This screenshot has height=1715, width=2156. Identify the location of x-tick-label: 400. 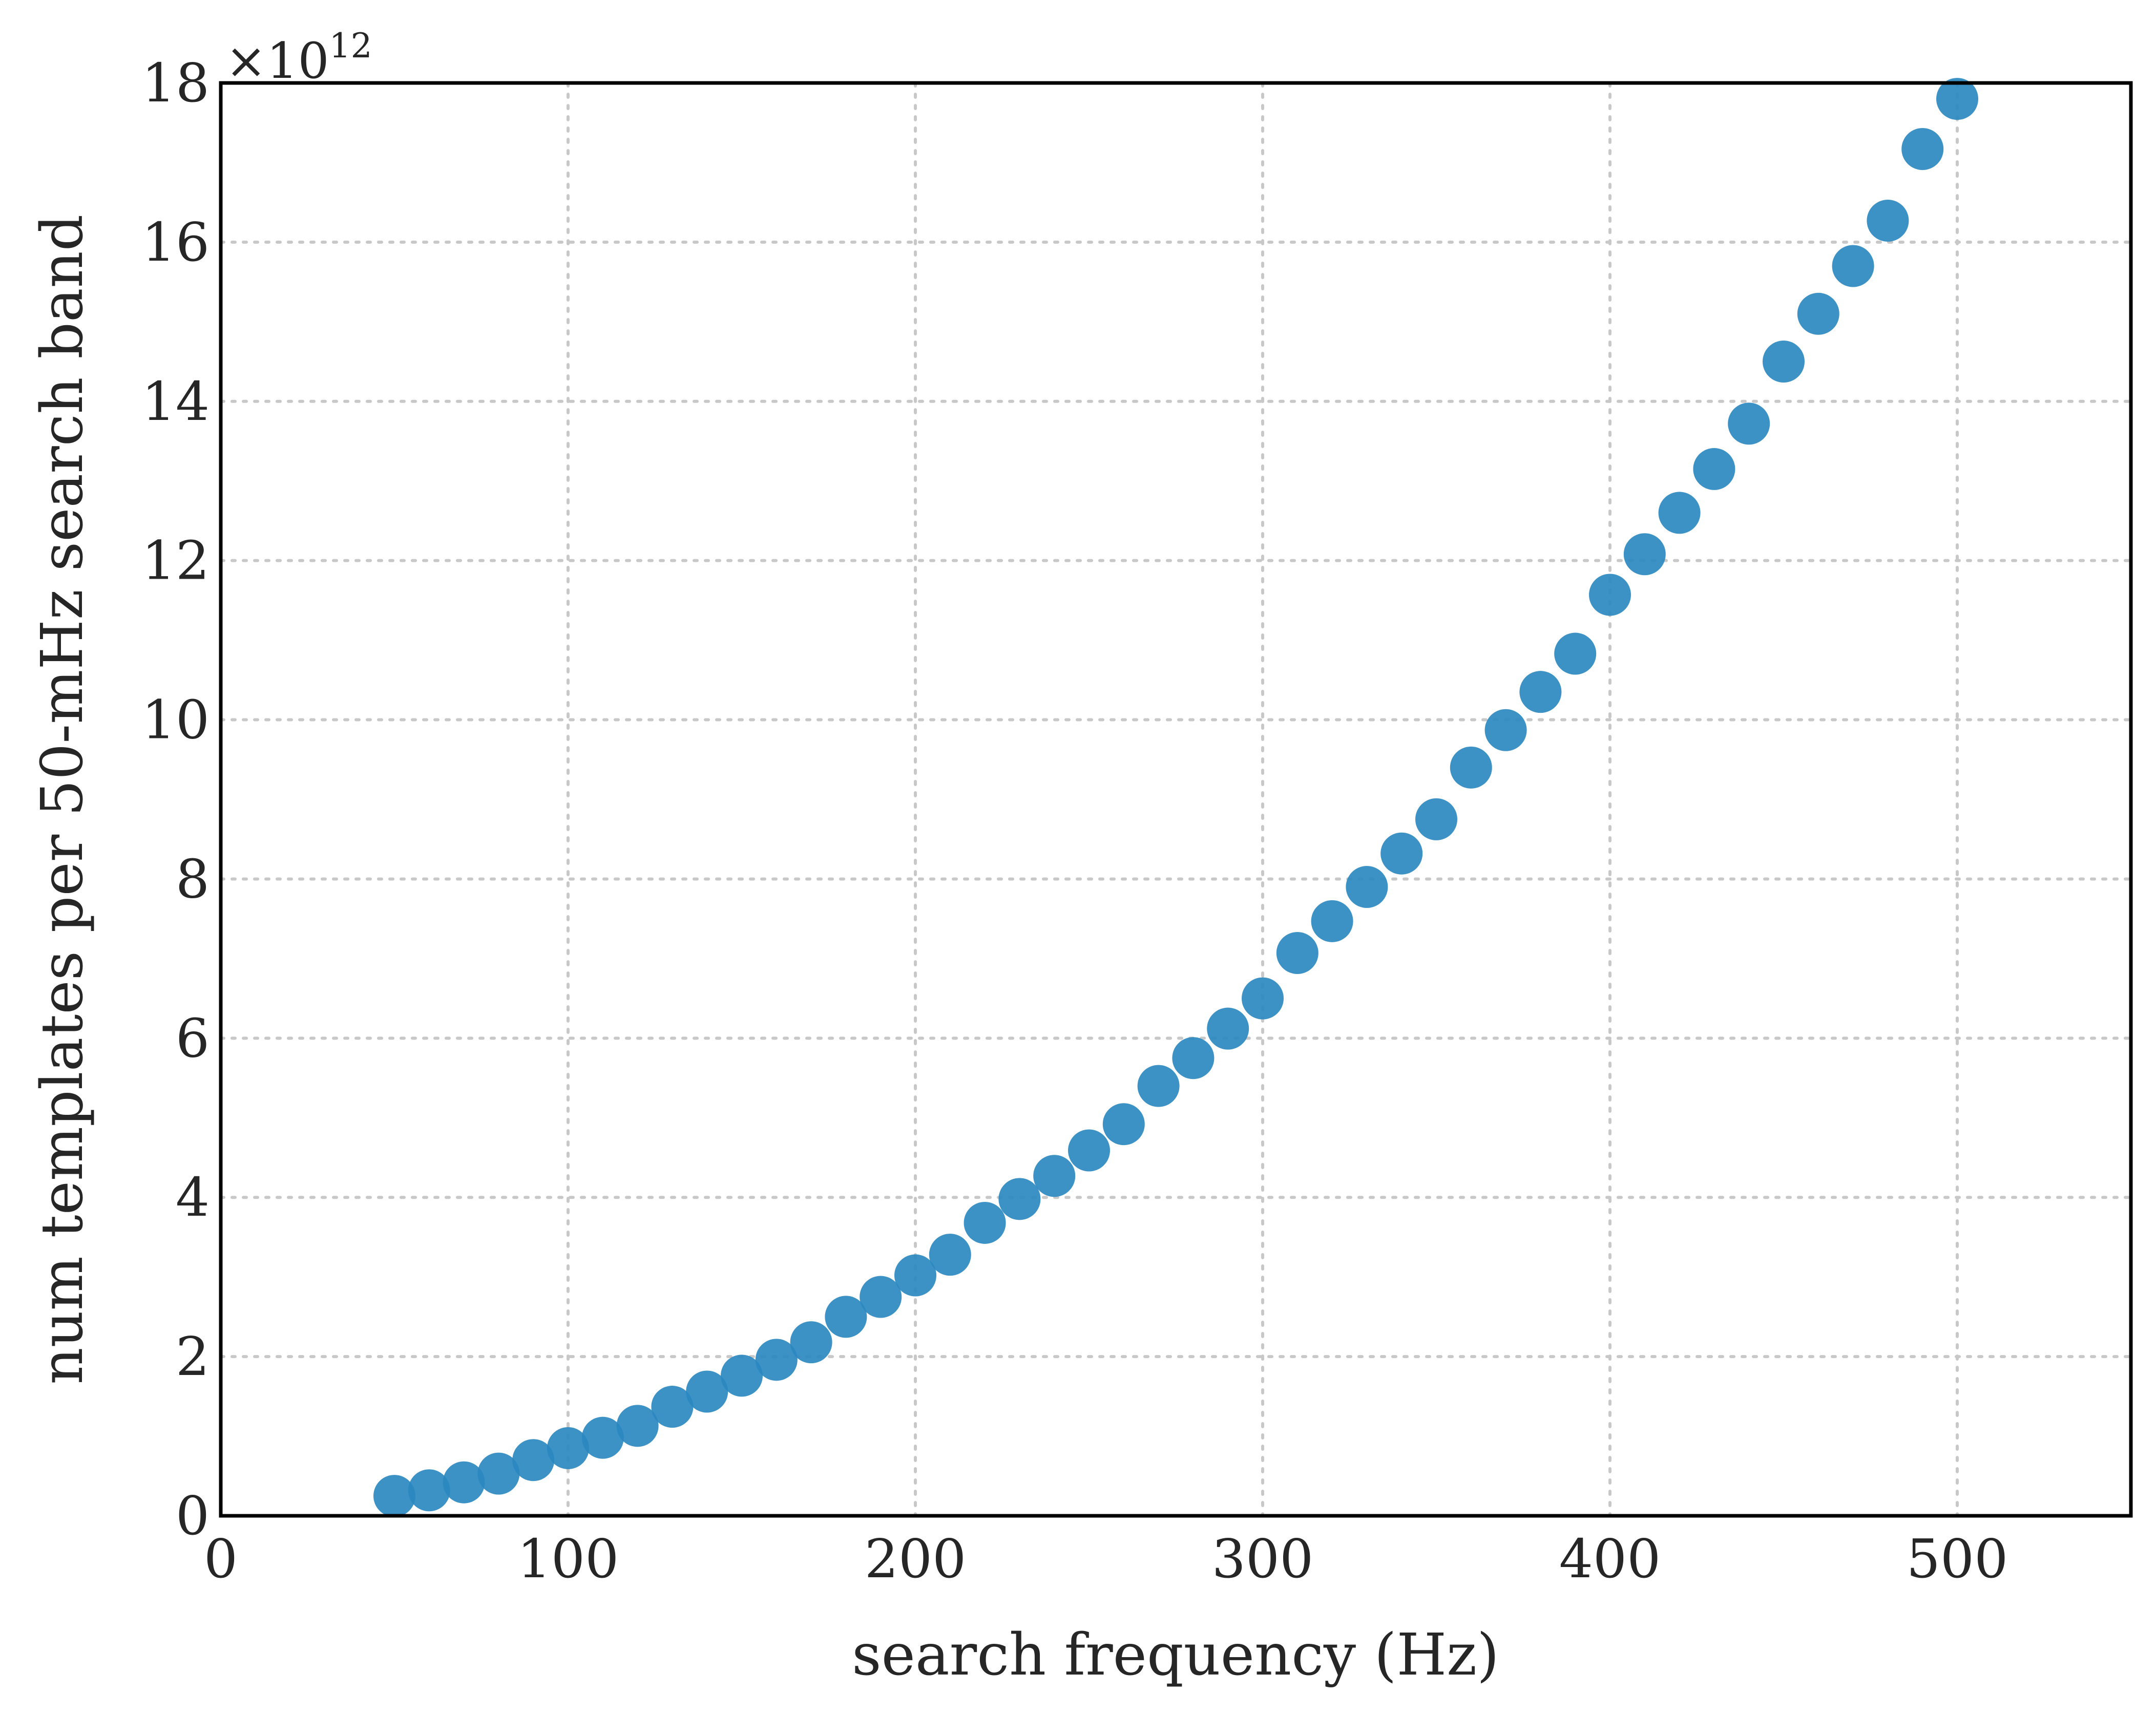
(1610, 1559).